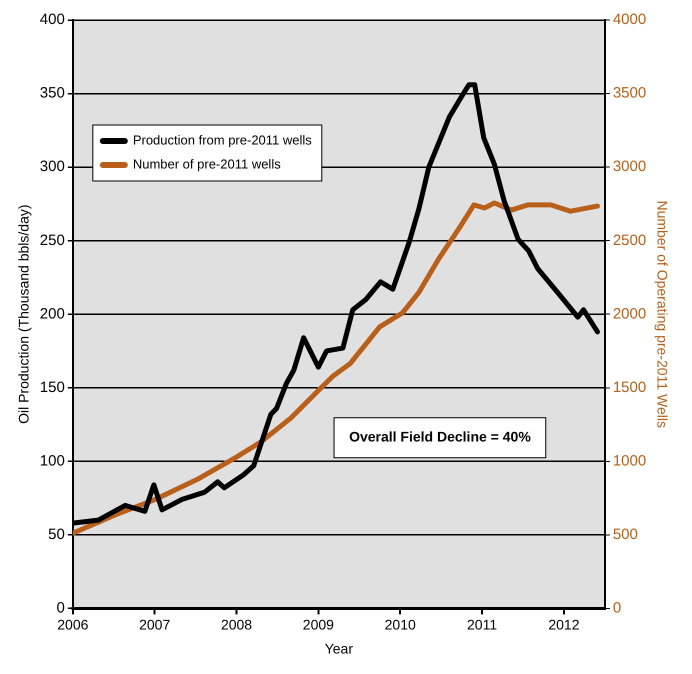 Image resolution: width=692 pixels, height=674 pixels. Describe the element at coordinates (400, 624) in the screenshot. I see `x-tick-label: 2010` at that location.